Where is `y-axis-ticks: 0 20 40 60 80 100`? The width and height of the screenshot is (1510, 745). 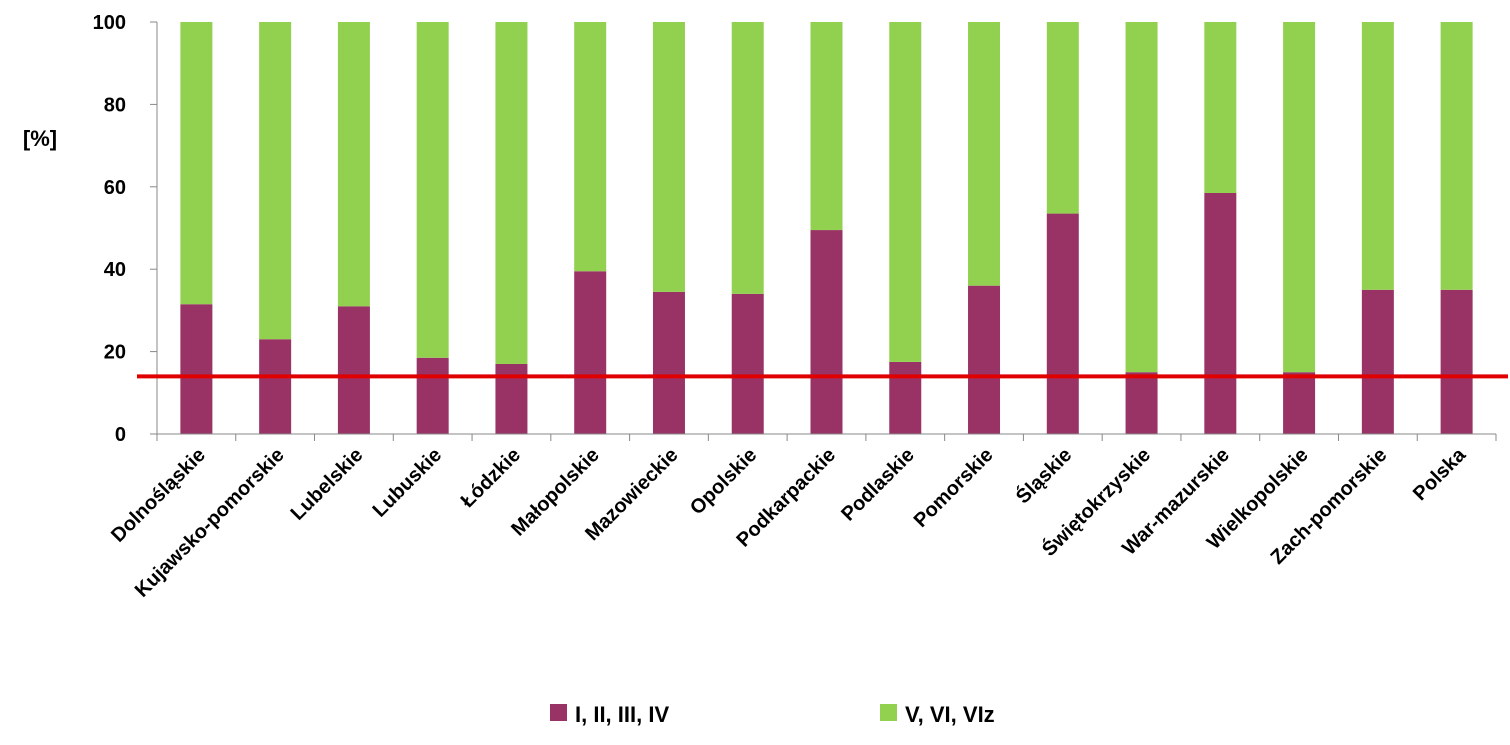
y-axis-ticks: 0 20 40 60 80 100 is located at coordinates (125, 229).